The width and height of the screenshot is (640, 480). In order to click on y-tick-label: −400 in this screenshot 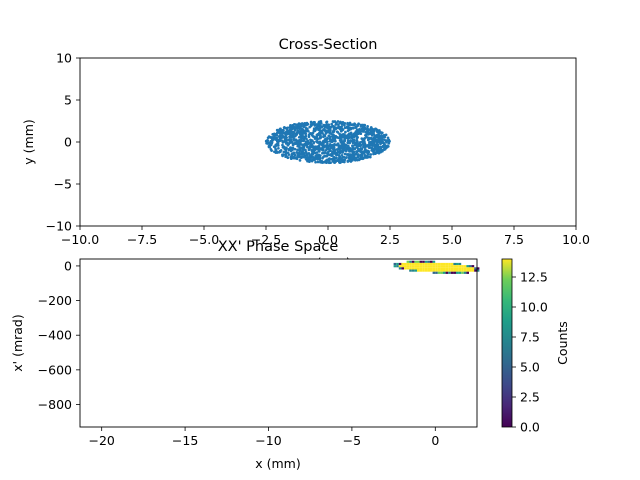, I will do `click(55, 335)`.